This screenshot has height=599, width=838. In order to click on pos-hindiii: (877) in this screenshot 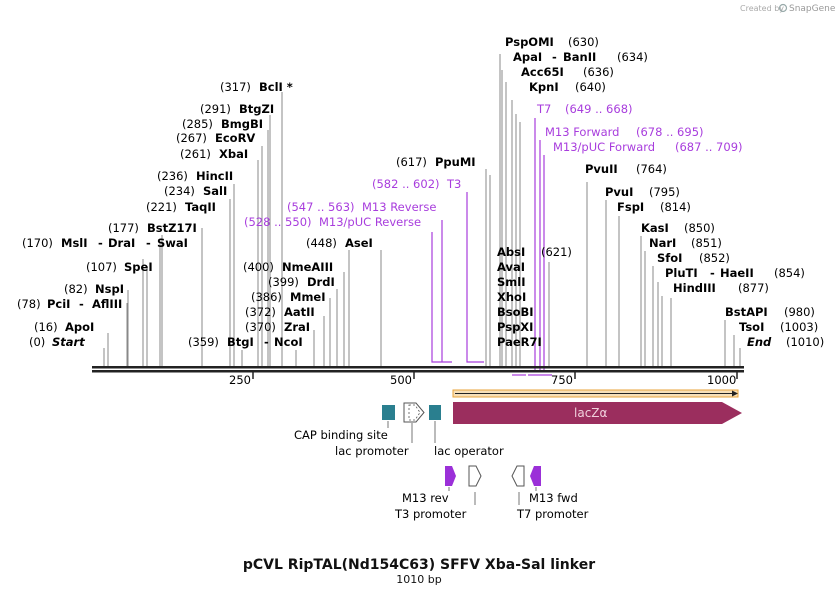, I will do `click(753, 288)`.